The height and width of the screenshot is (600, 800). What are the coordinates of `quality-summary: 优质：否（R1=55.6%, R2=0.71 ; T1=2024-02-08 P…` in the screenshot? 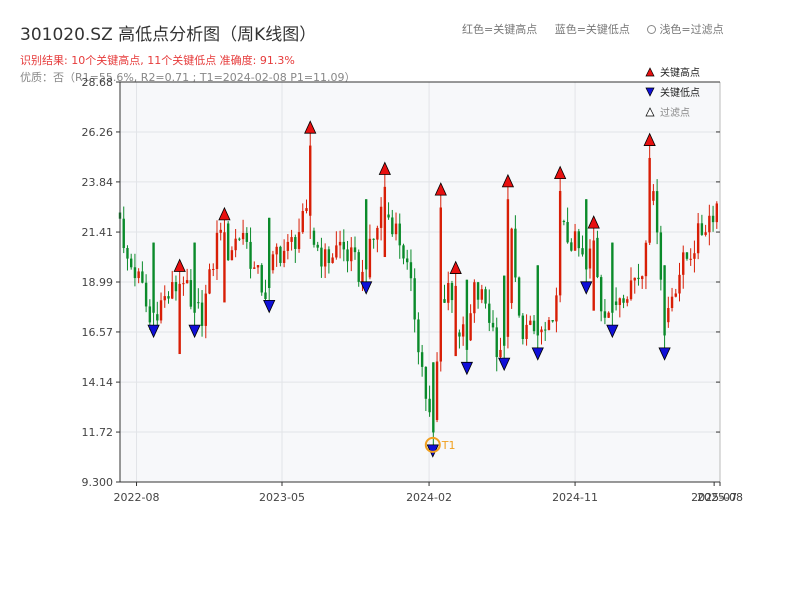 It's located at (188, 77).